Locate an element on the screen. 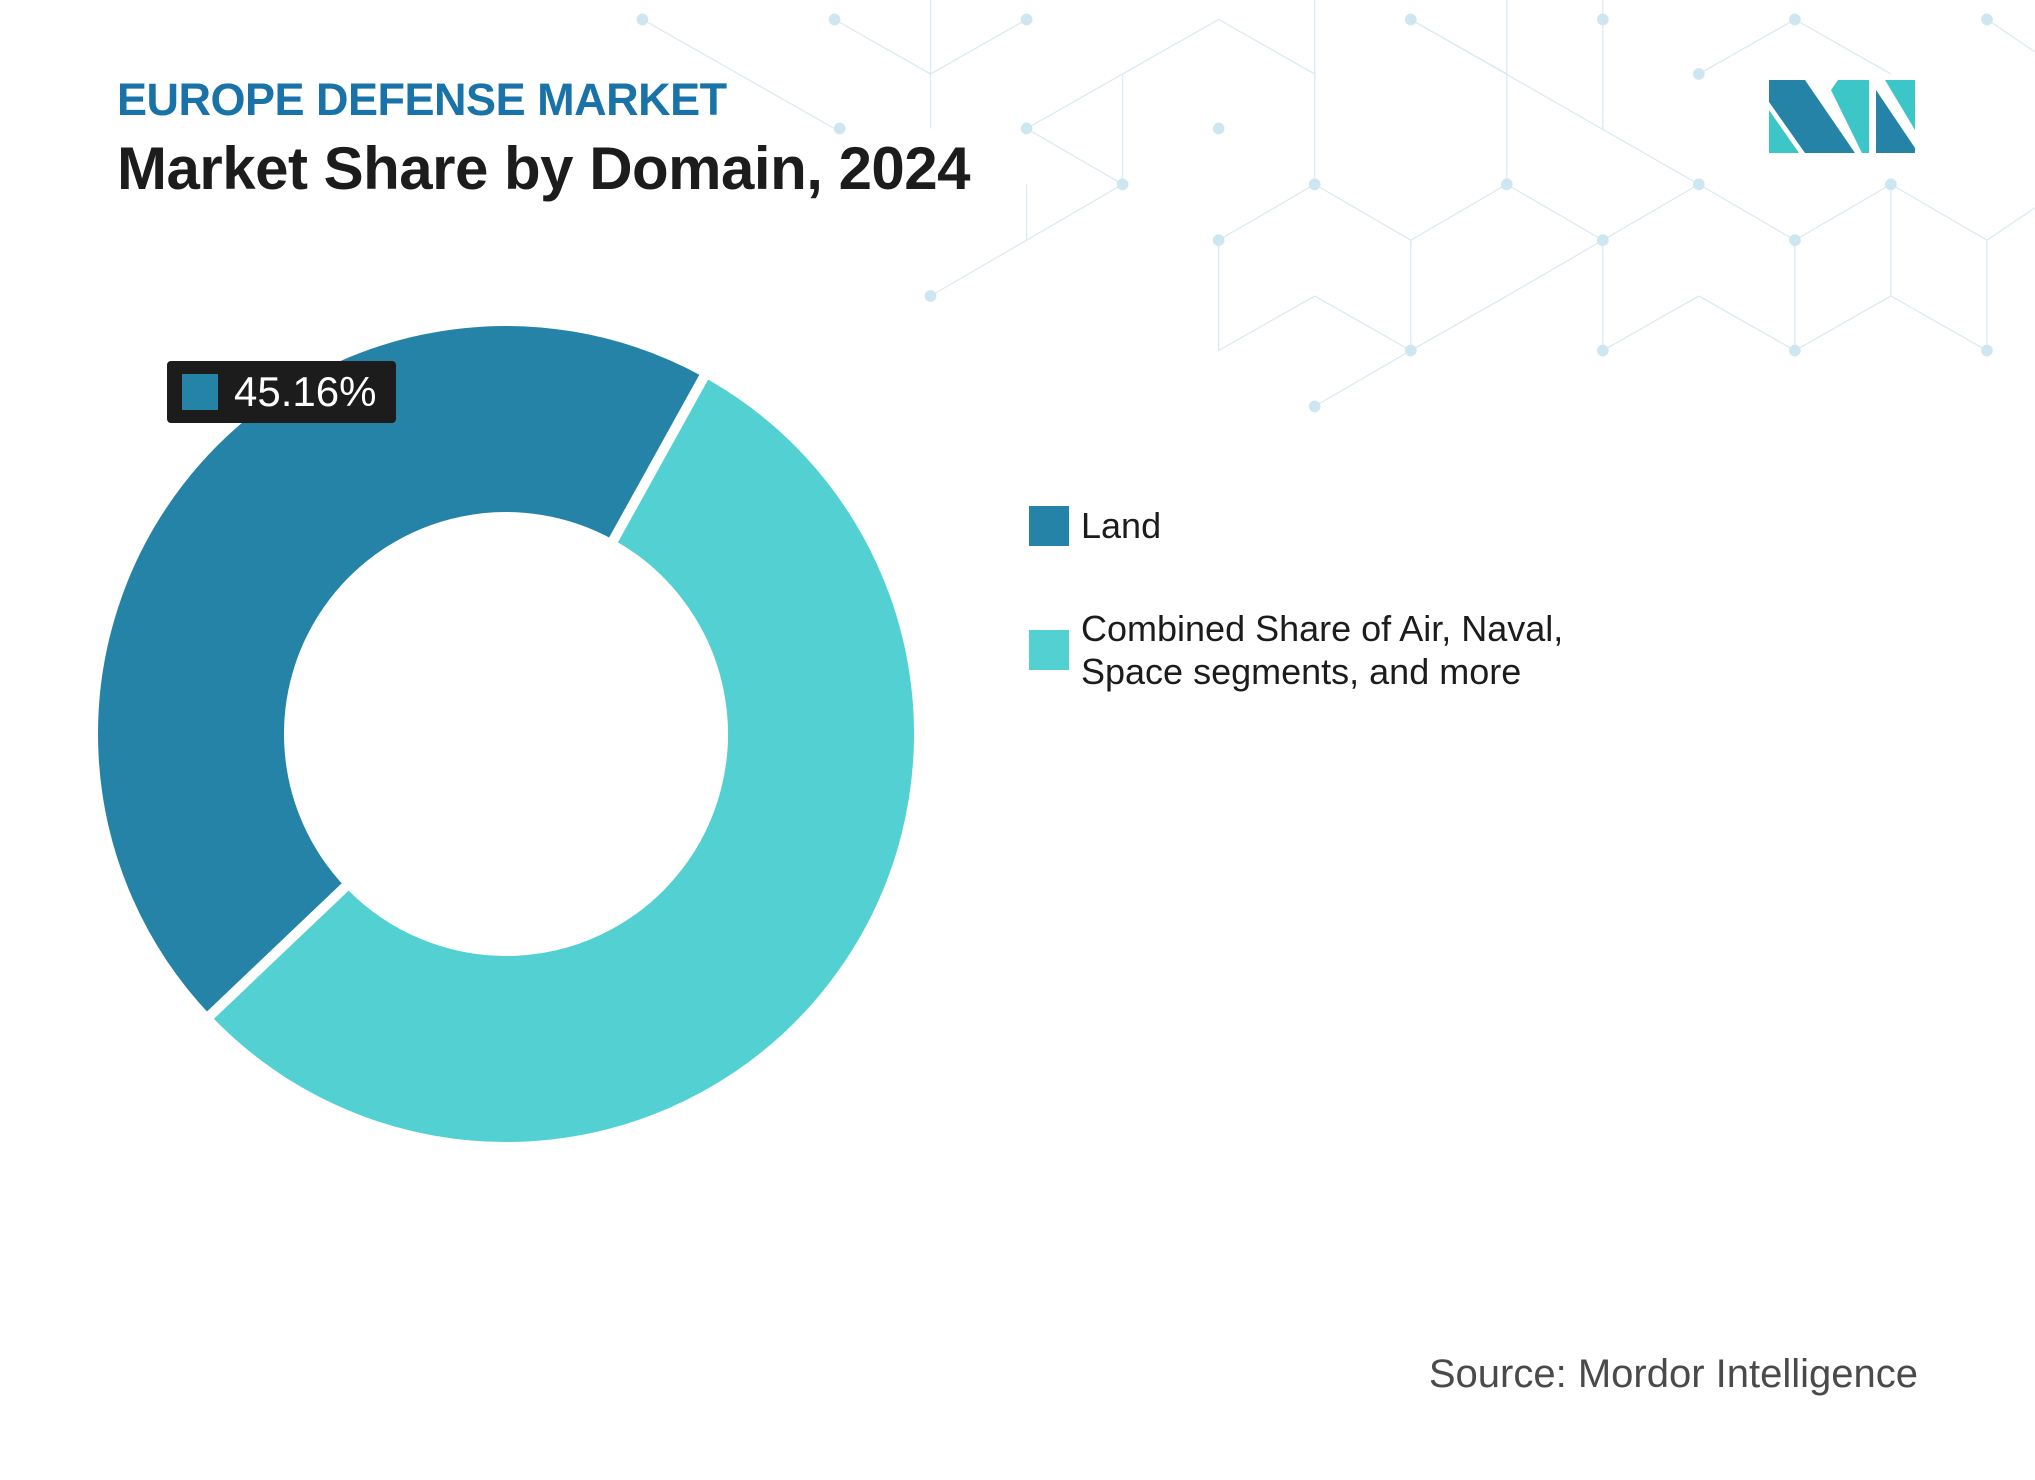  data-label-land: 45.16% is located at coordinates (281, 392).